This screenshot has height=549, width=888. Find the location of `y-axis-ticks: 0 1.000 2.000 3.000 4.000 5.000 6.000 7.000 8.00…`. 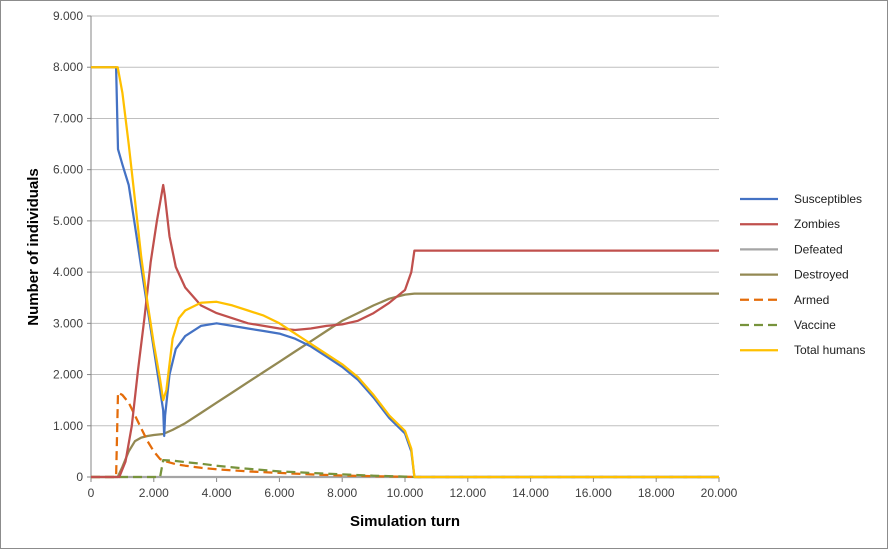

y-axis-ticks: 0 1.000 2.000 3.000 4.000 5.000 6.000 7.000 8.00… is located at coordinates (72, 246).